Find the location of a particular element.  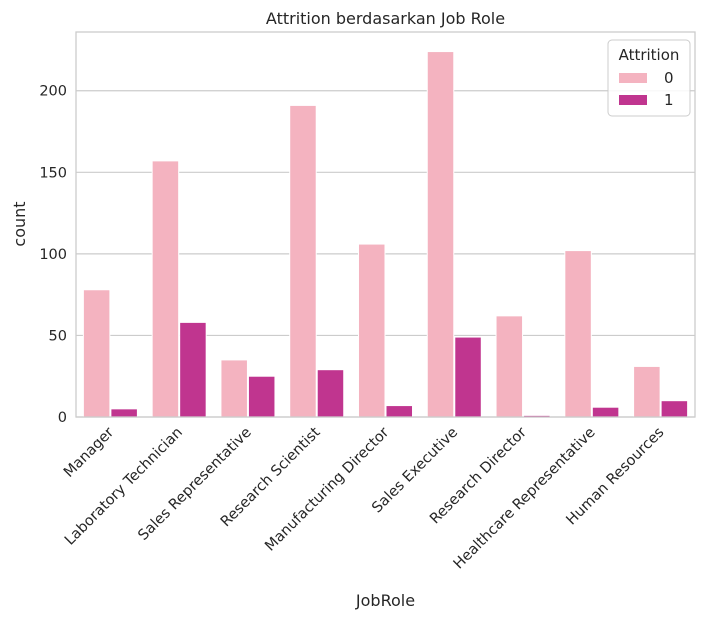

legend-title: Attrition is located at coordinates (649, 55).